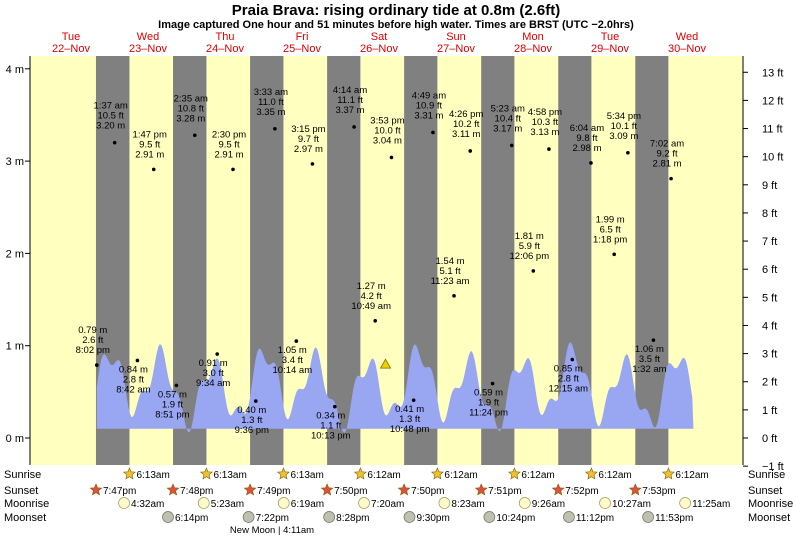 The height and width of the screenshot is (537, 793). I want to click on tide-label: 10.3 ft, so click(545, 122).